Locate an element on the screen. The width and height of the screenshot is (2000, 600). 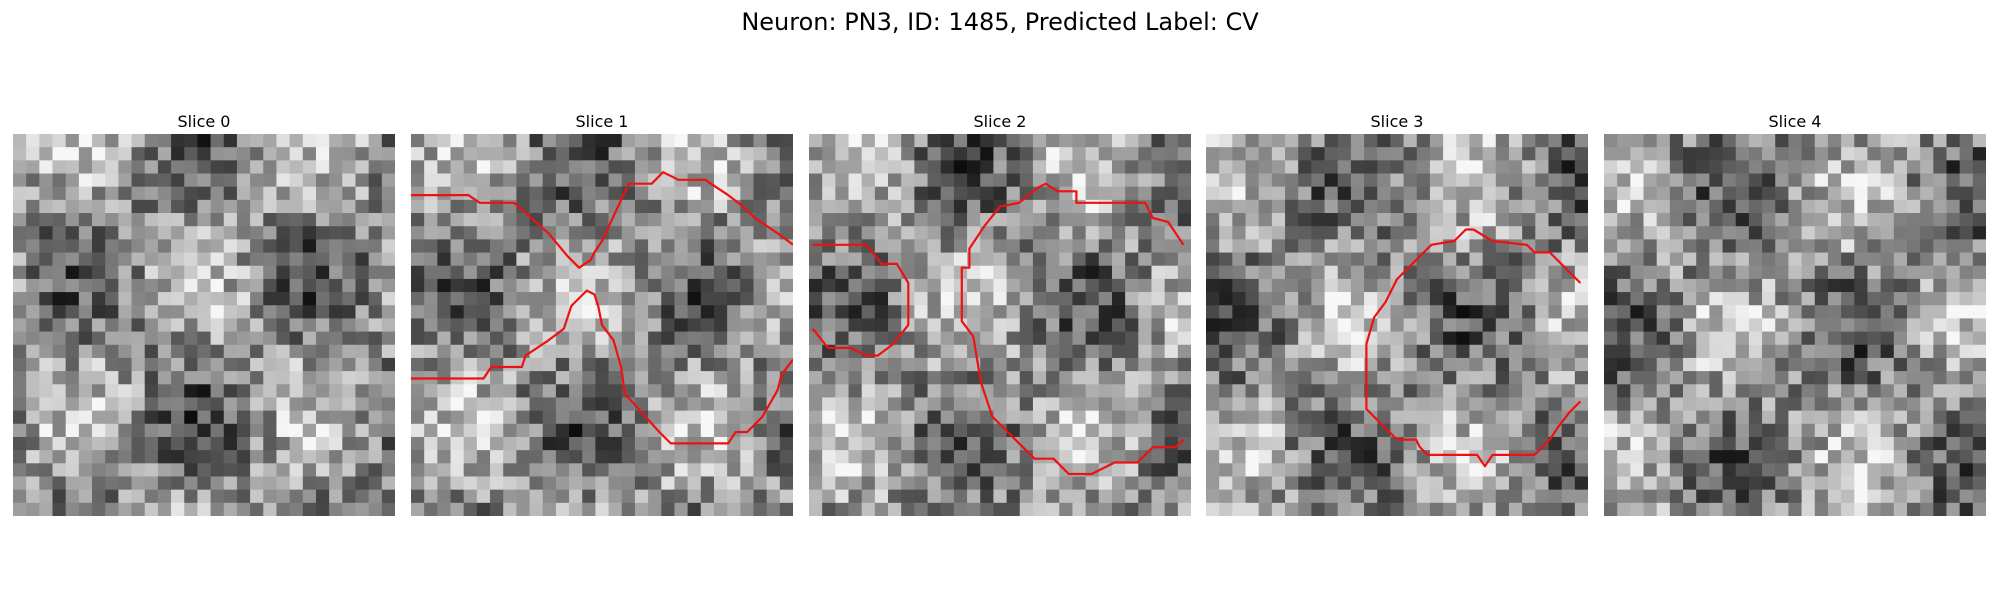
slice-panel-4: Slice 4 is located at coordinates (1795, 313).